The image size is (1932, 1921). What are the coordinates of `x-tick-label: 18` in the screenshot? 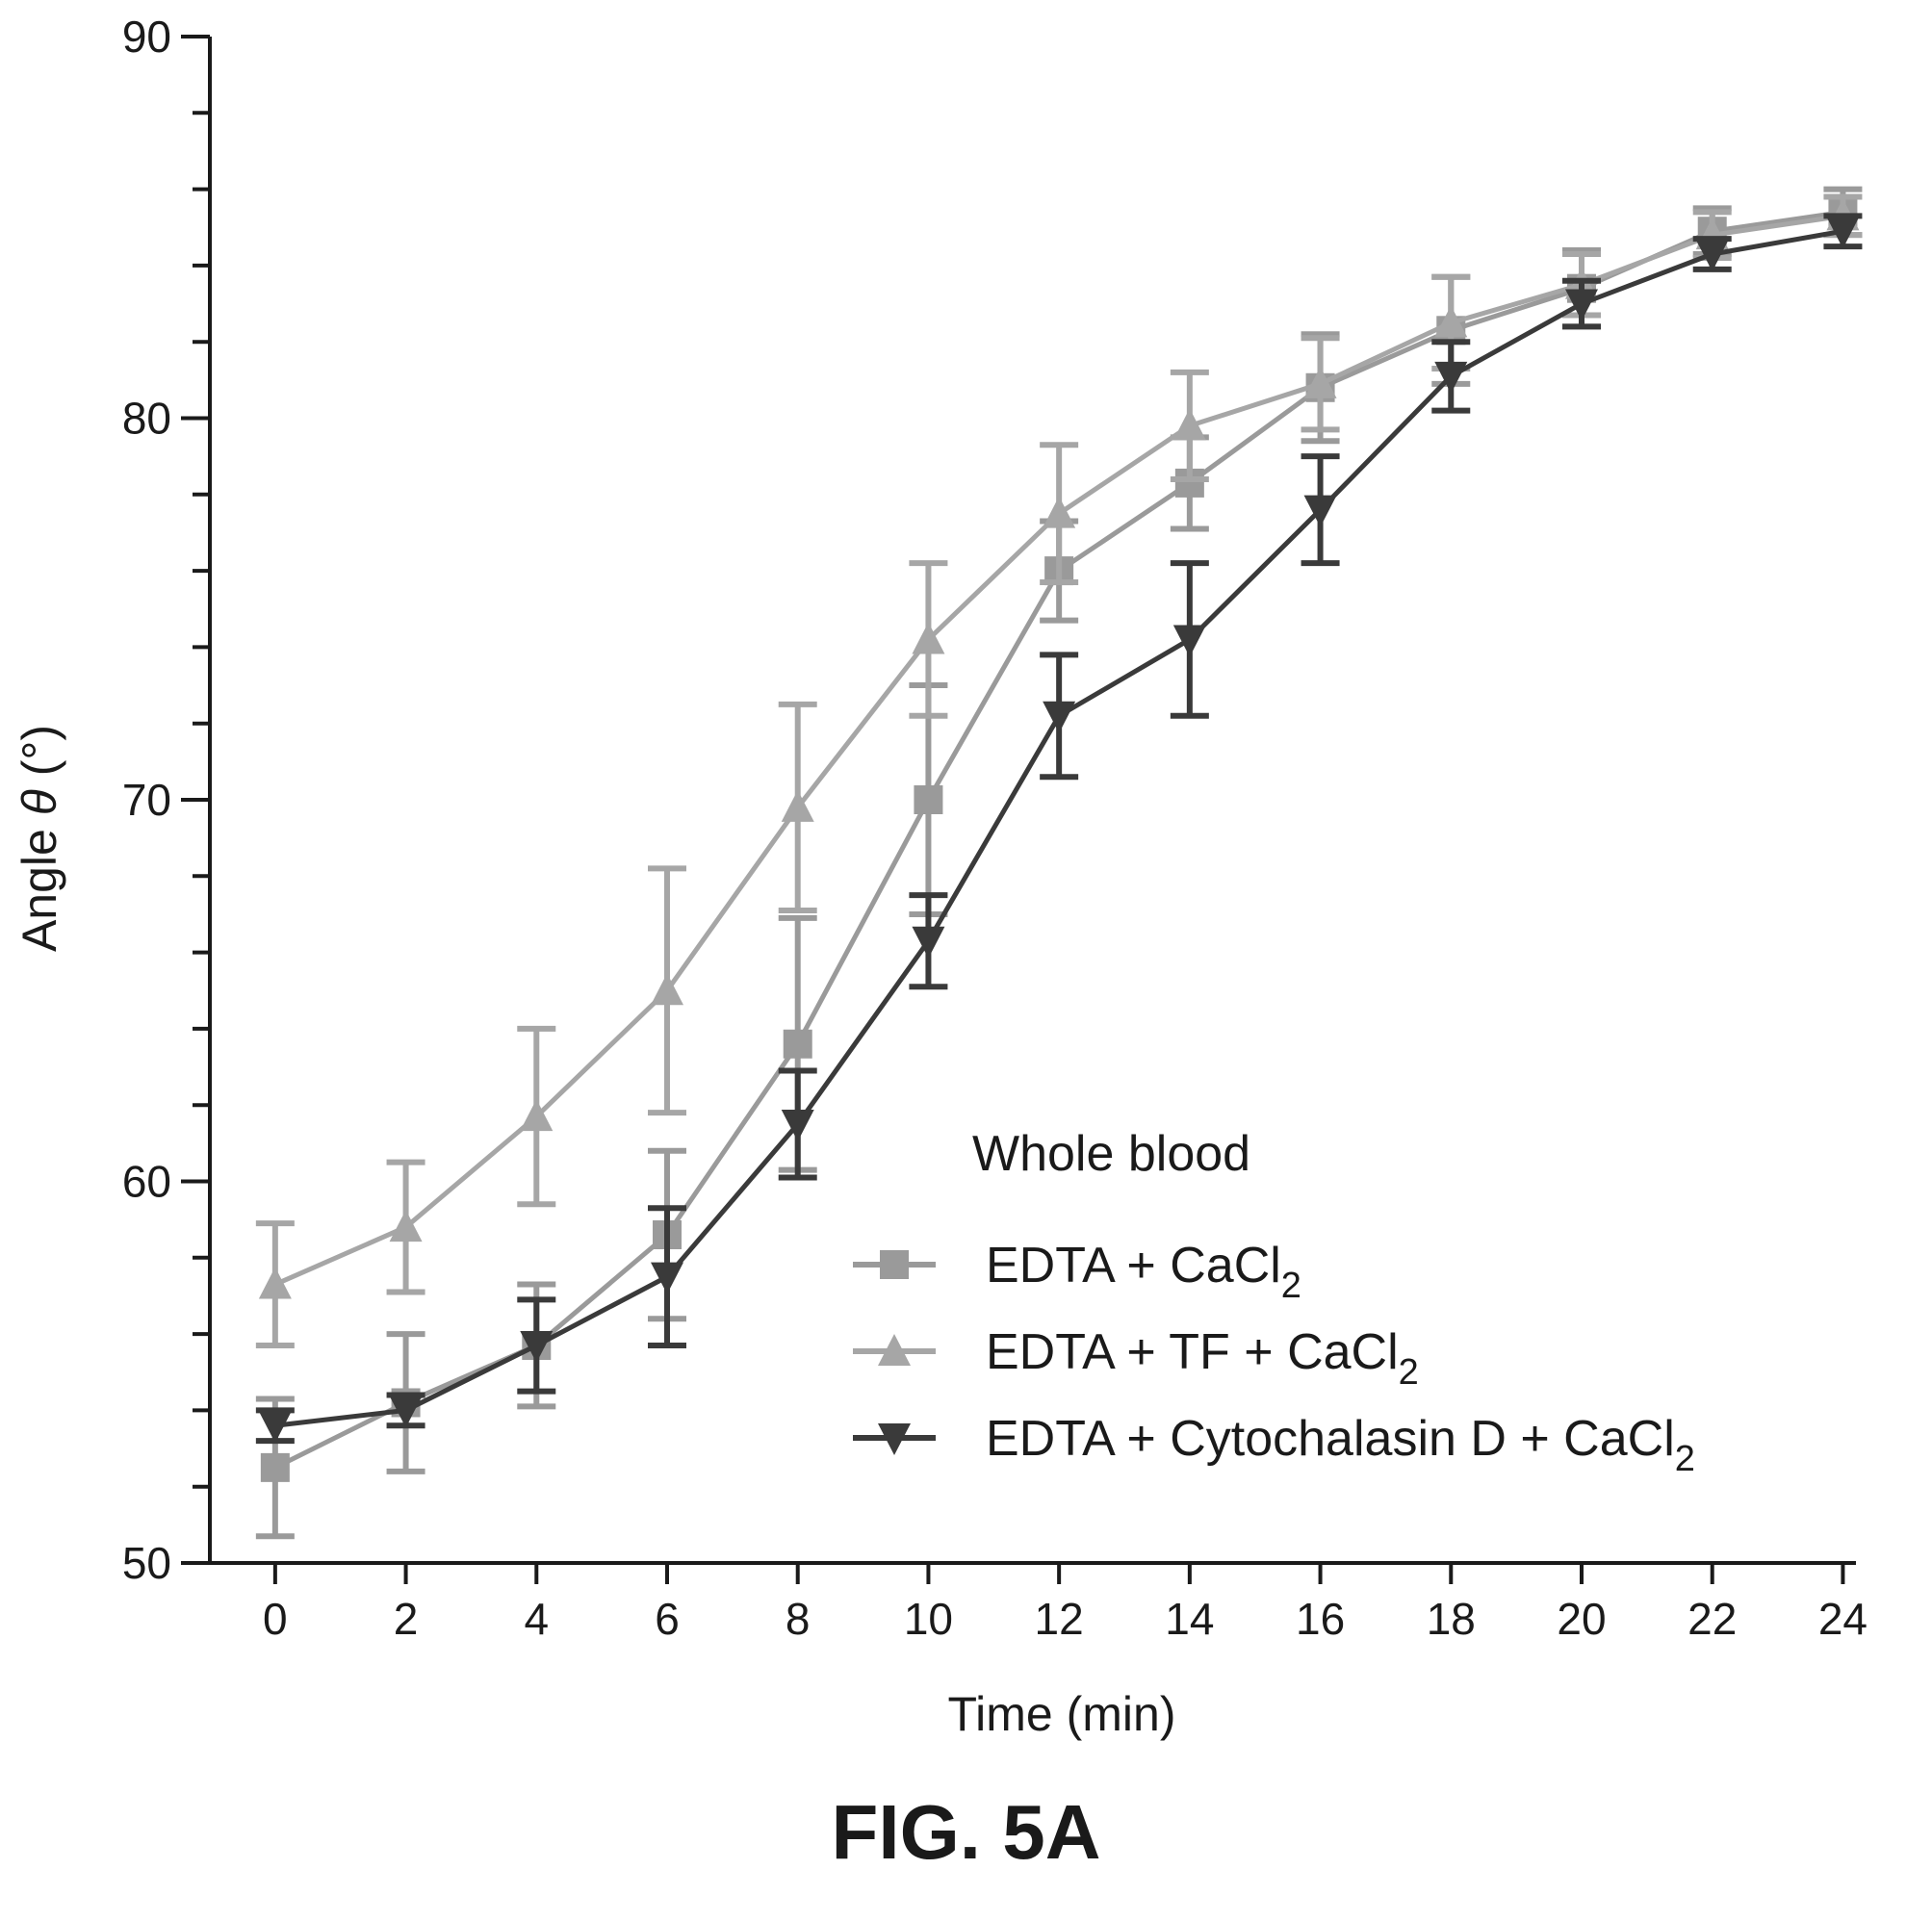 It's located at (1452, 1619).